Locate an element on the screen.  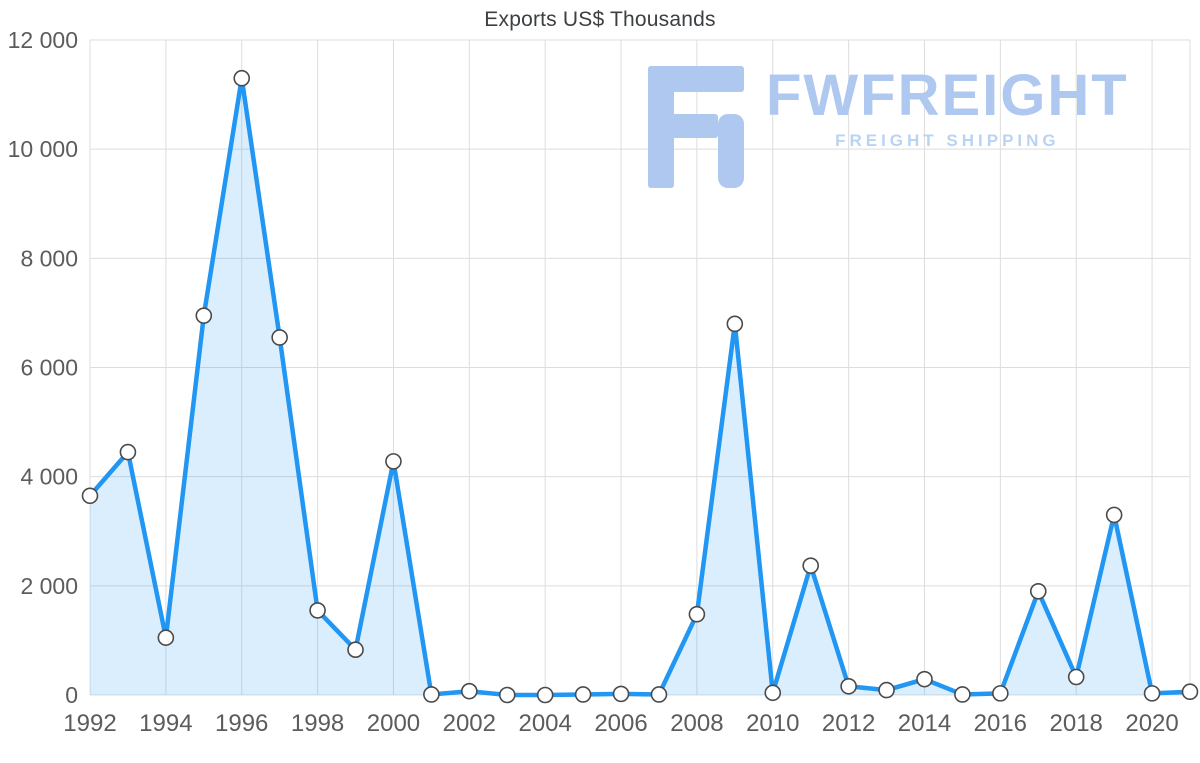
svg-text: 2002 is located at coordinates (469, 723).